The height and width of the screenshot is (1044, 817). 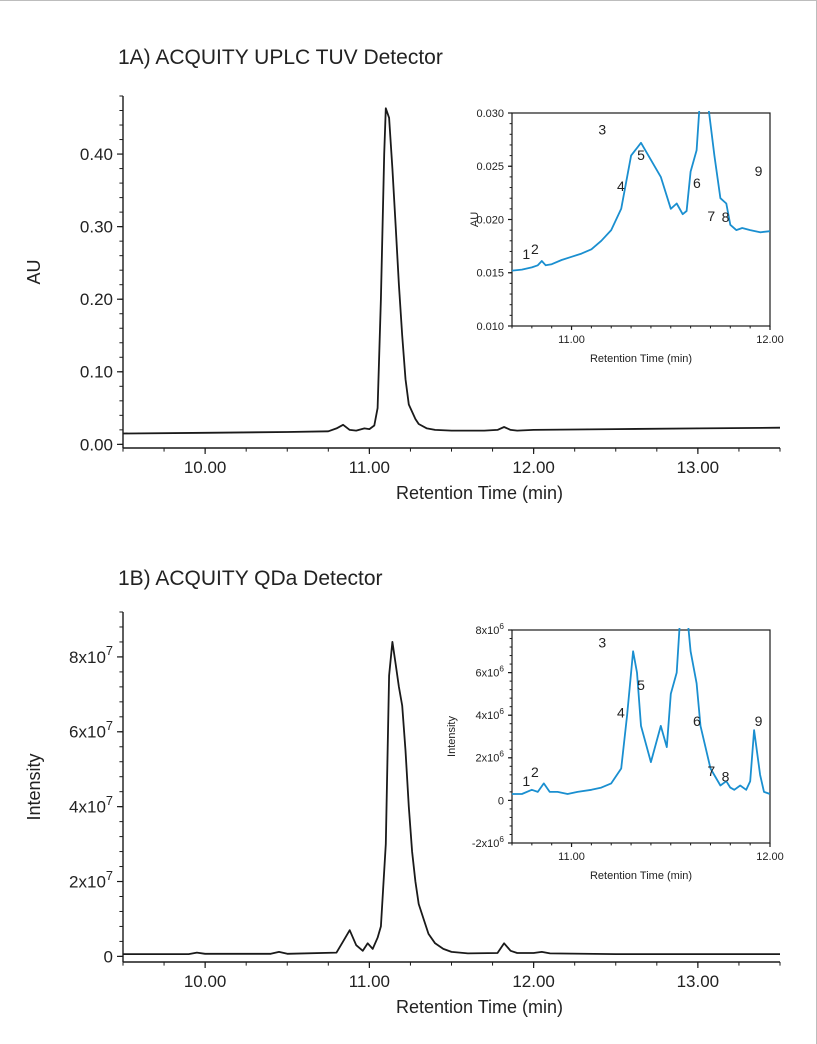 I want to click on main-y-tick-label: 0.10, so click(x=96, y=372).